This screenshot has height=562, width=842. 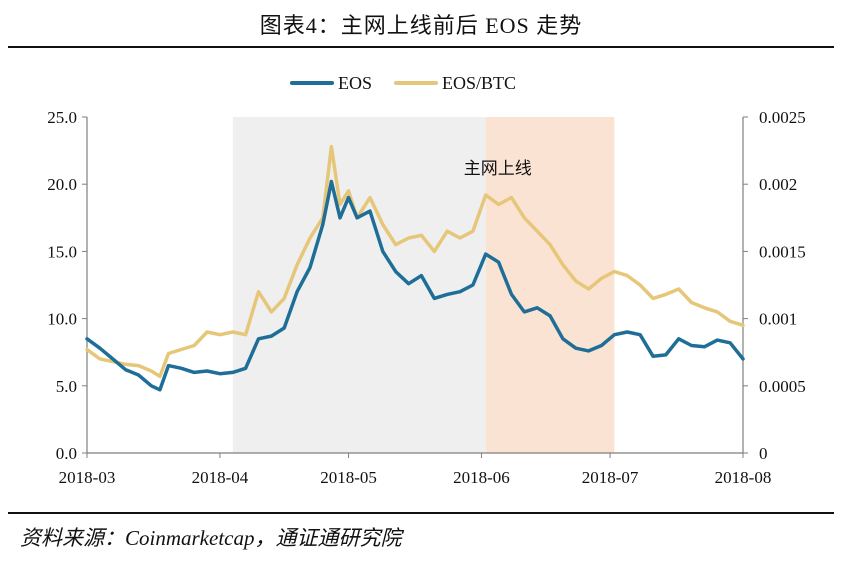 I want to click on left-tick-label: 20.0, so click(x=62, y=184).